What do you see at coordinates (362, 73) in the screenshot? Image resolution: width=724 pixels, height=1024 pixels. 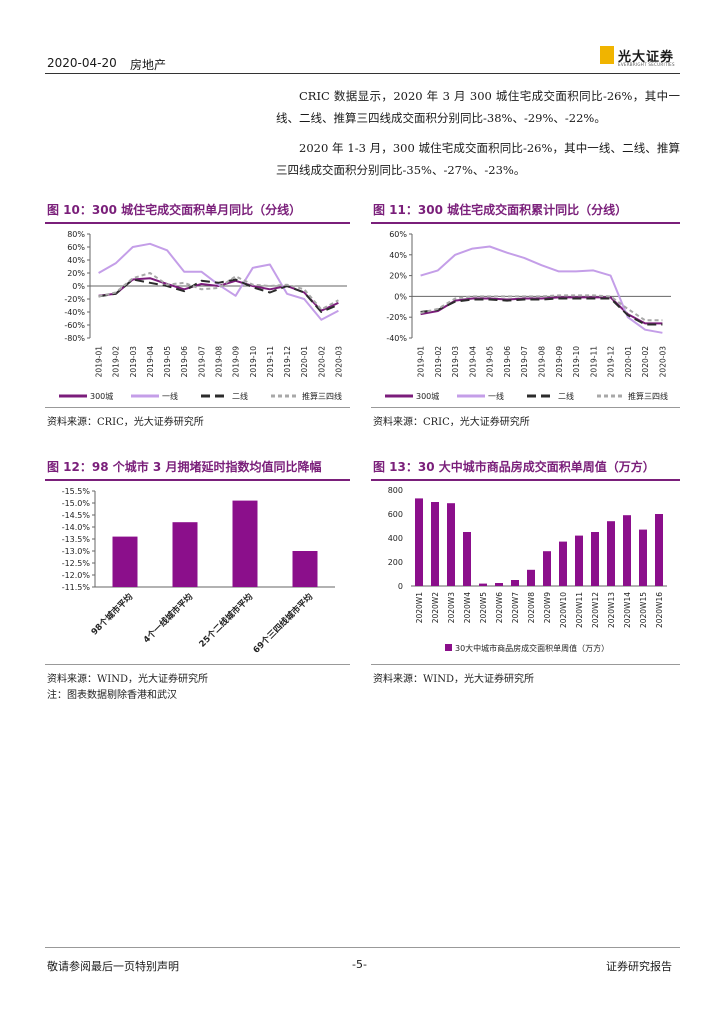 I see `header-divider` at bounding box center [362, 73].